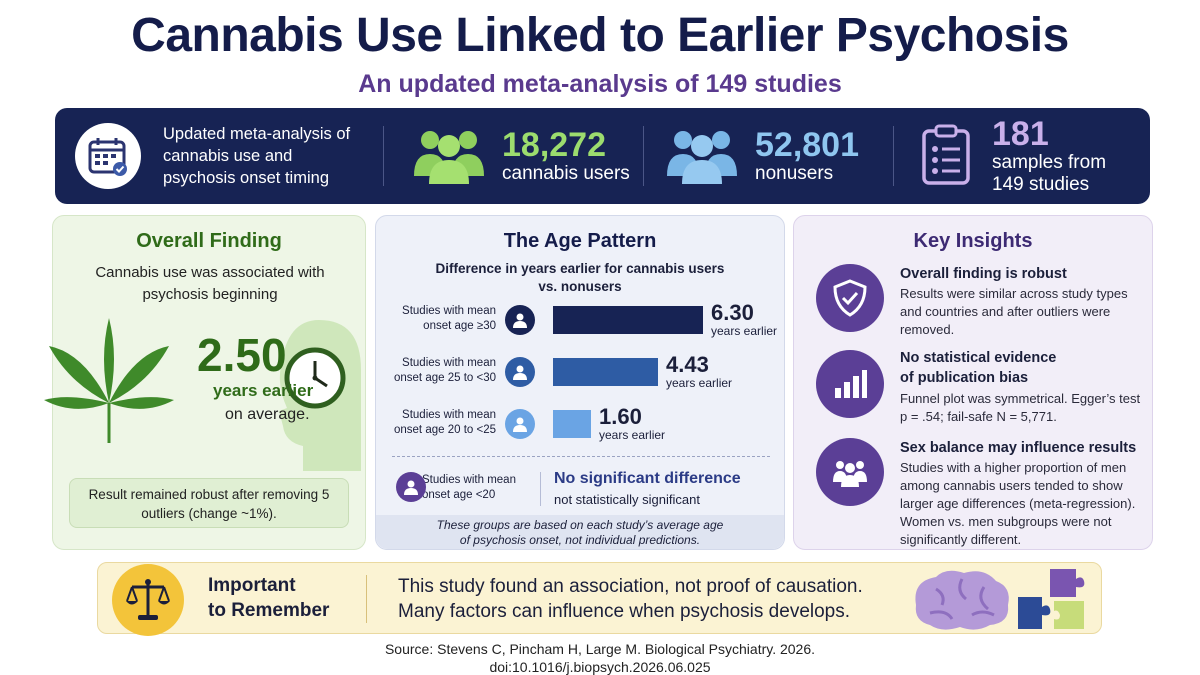 The height and width of the screenshot is (675, 1200). I want to click on cannabis-leaf-icon, so click(109, 380).